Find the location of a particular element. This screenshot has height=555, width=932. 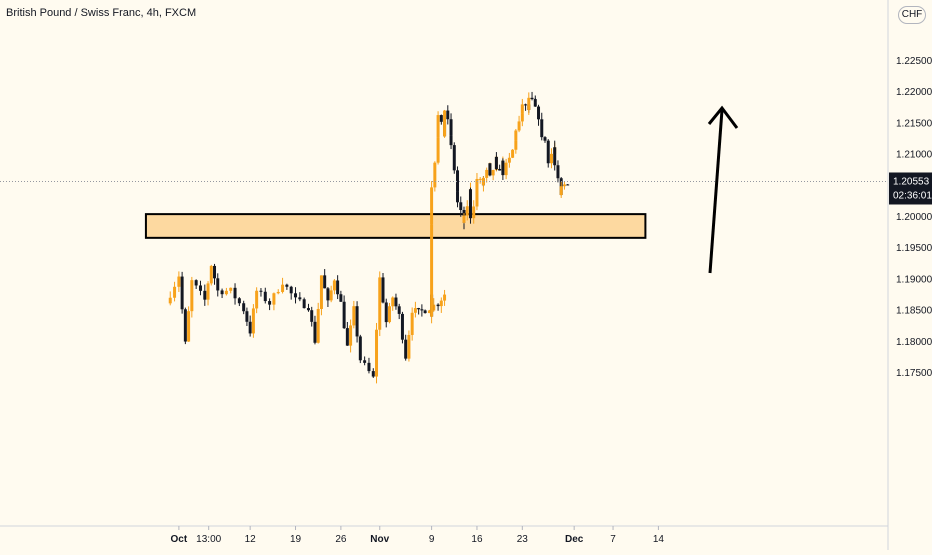

time-tick-label: Dec is located at coordinates (574, 539).